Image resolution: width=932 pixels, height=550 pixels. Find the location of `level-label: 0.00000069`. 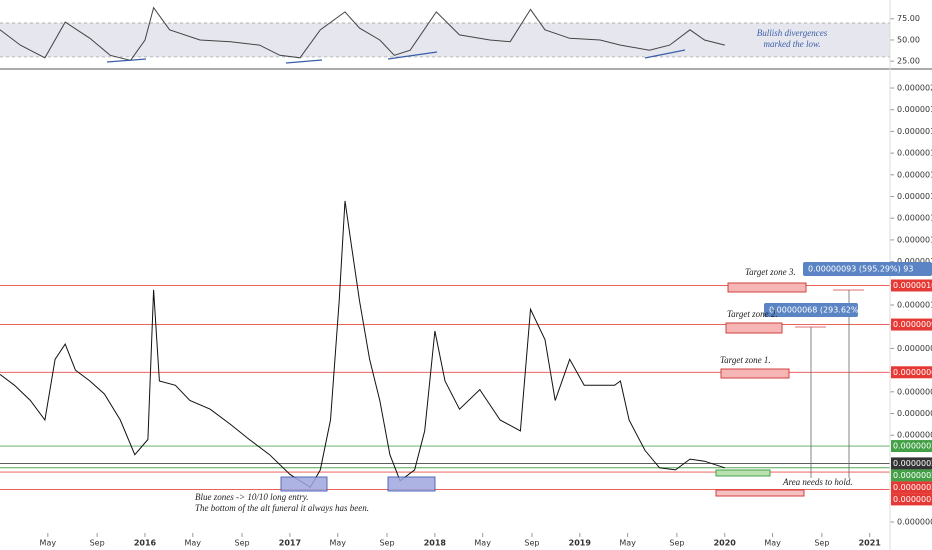

level-label: 0.00000069 is located at coordinates (912, 372).